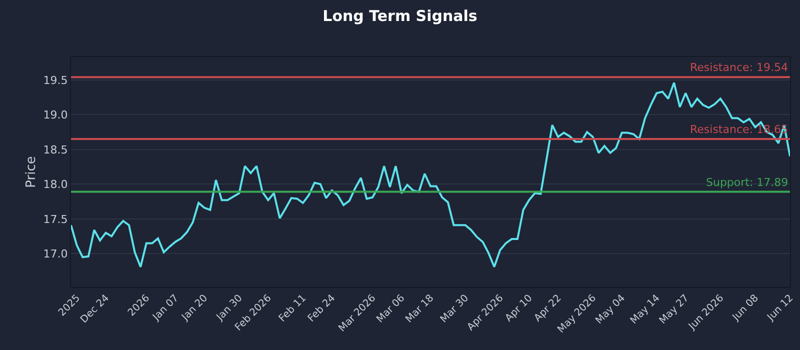  What do you see at coordinates (95, 309) in the screenshot?
I see `x-tick-label: Dec 24` at bounding box center [95, 309].